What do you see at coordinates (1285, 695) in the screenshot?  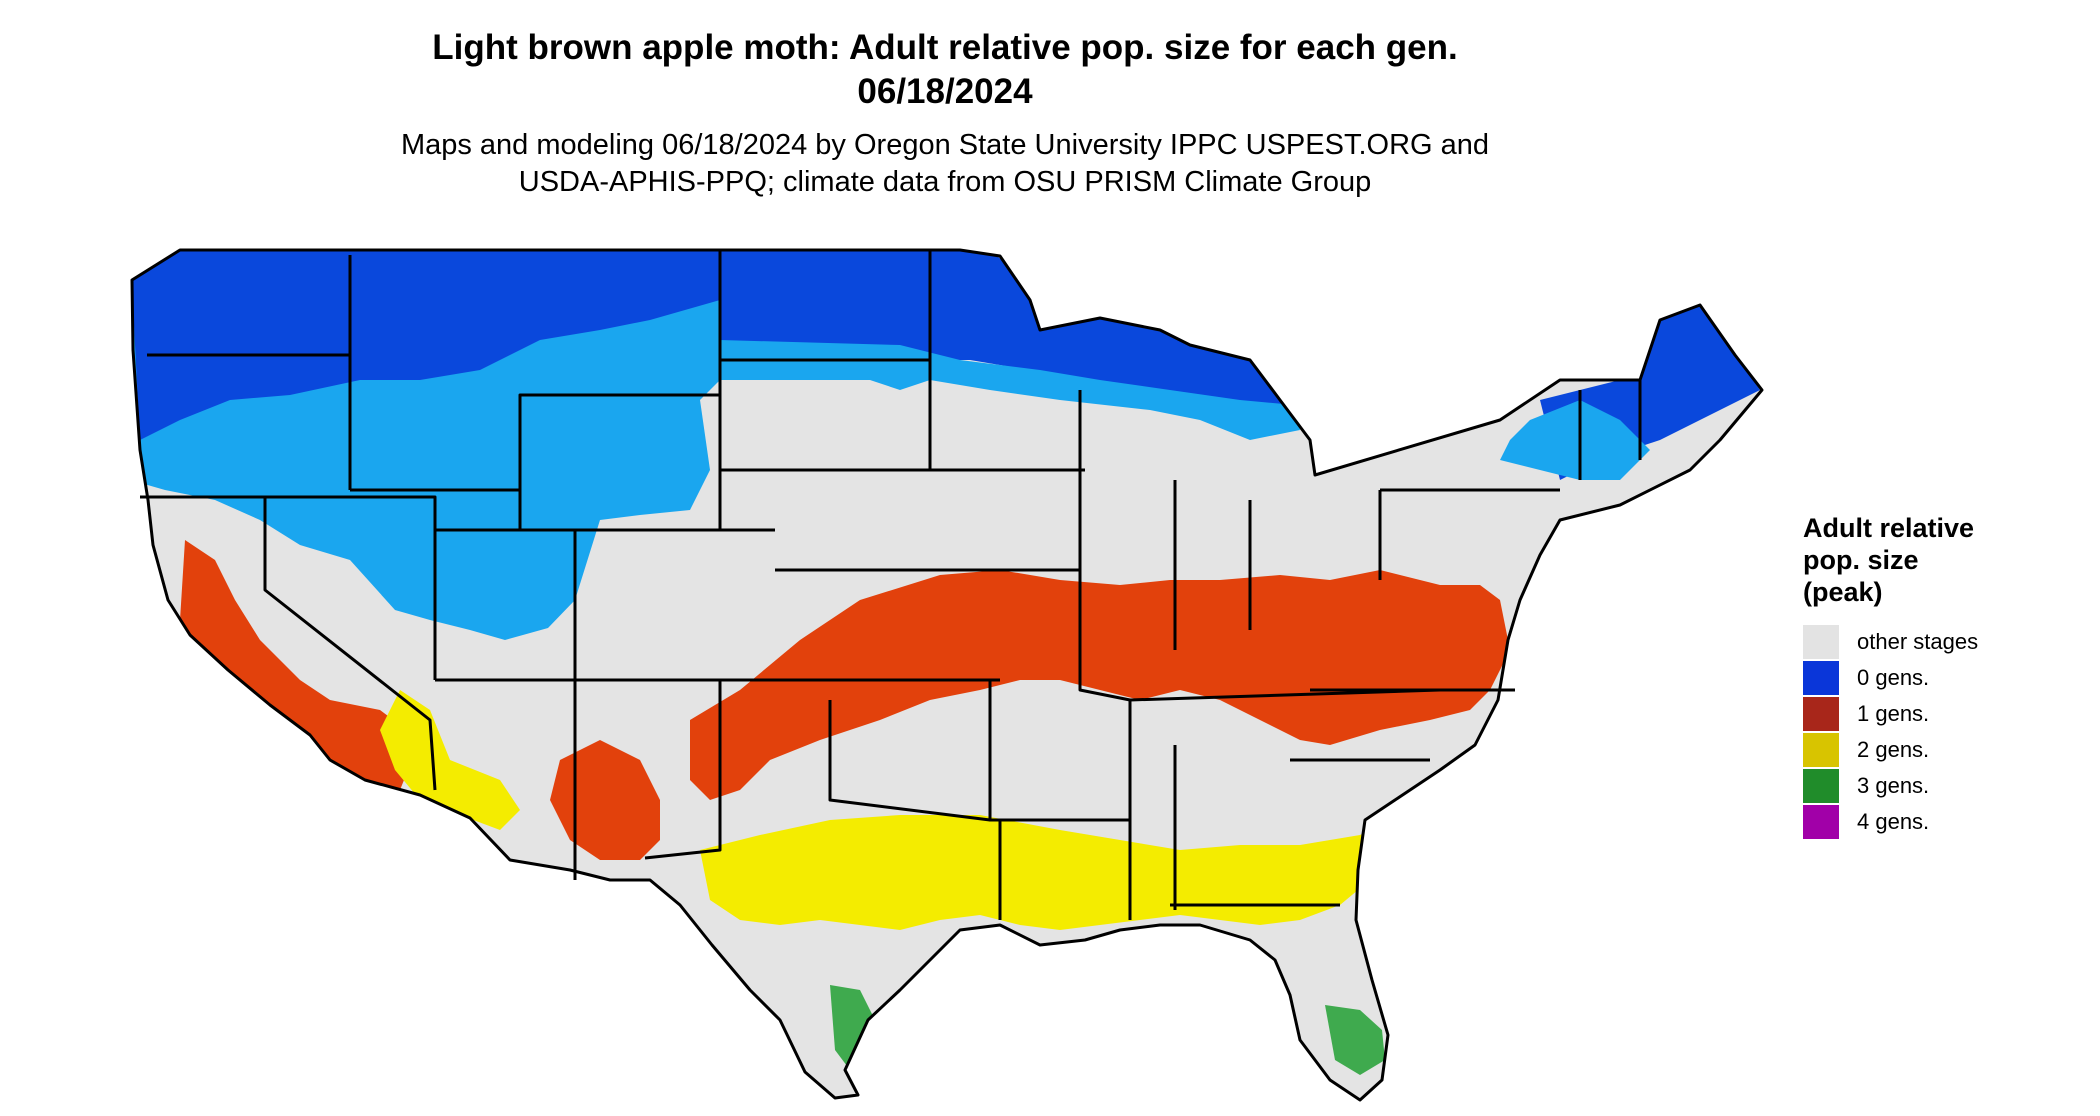 I see `border-tn` at bounding box center [1285, 695].